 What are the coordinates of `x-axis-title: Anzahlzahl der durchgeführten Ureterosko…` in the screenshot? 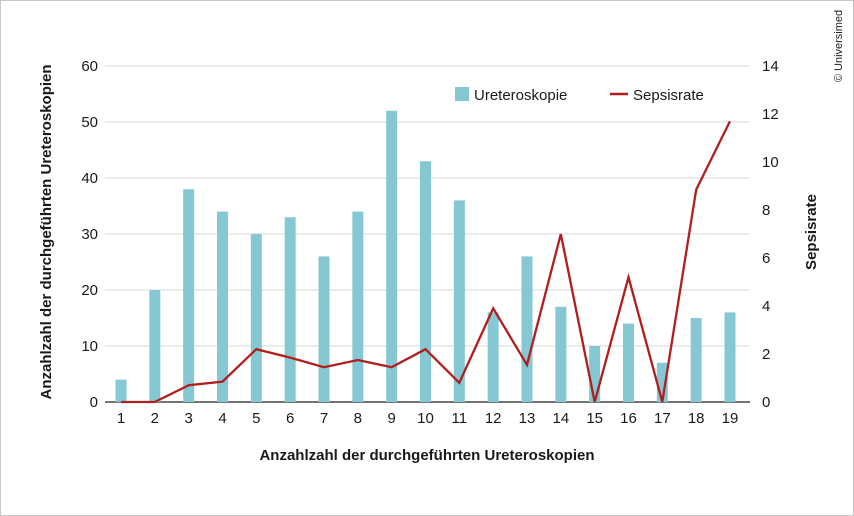 It's located at (426, 455).